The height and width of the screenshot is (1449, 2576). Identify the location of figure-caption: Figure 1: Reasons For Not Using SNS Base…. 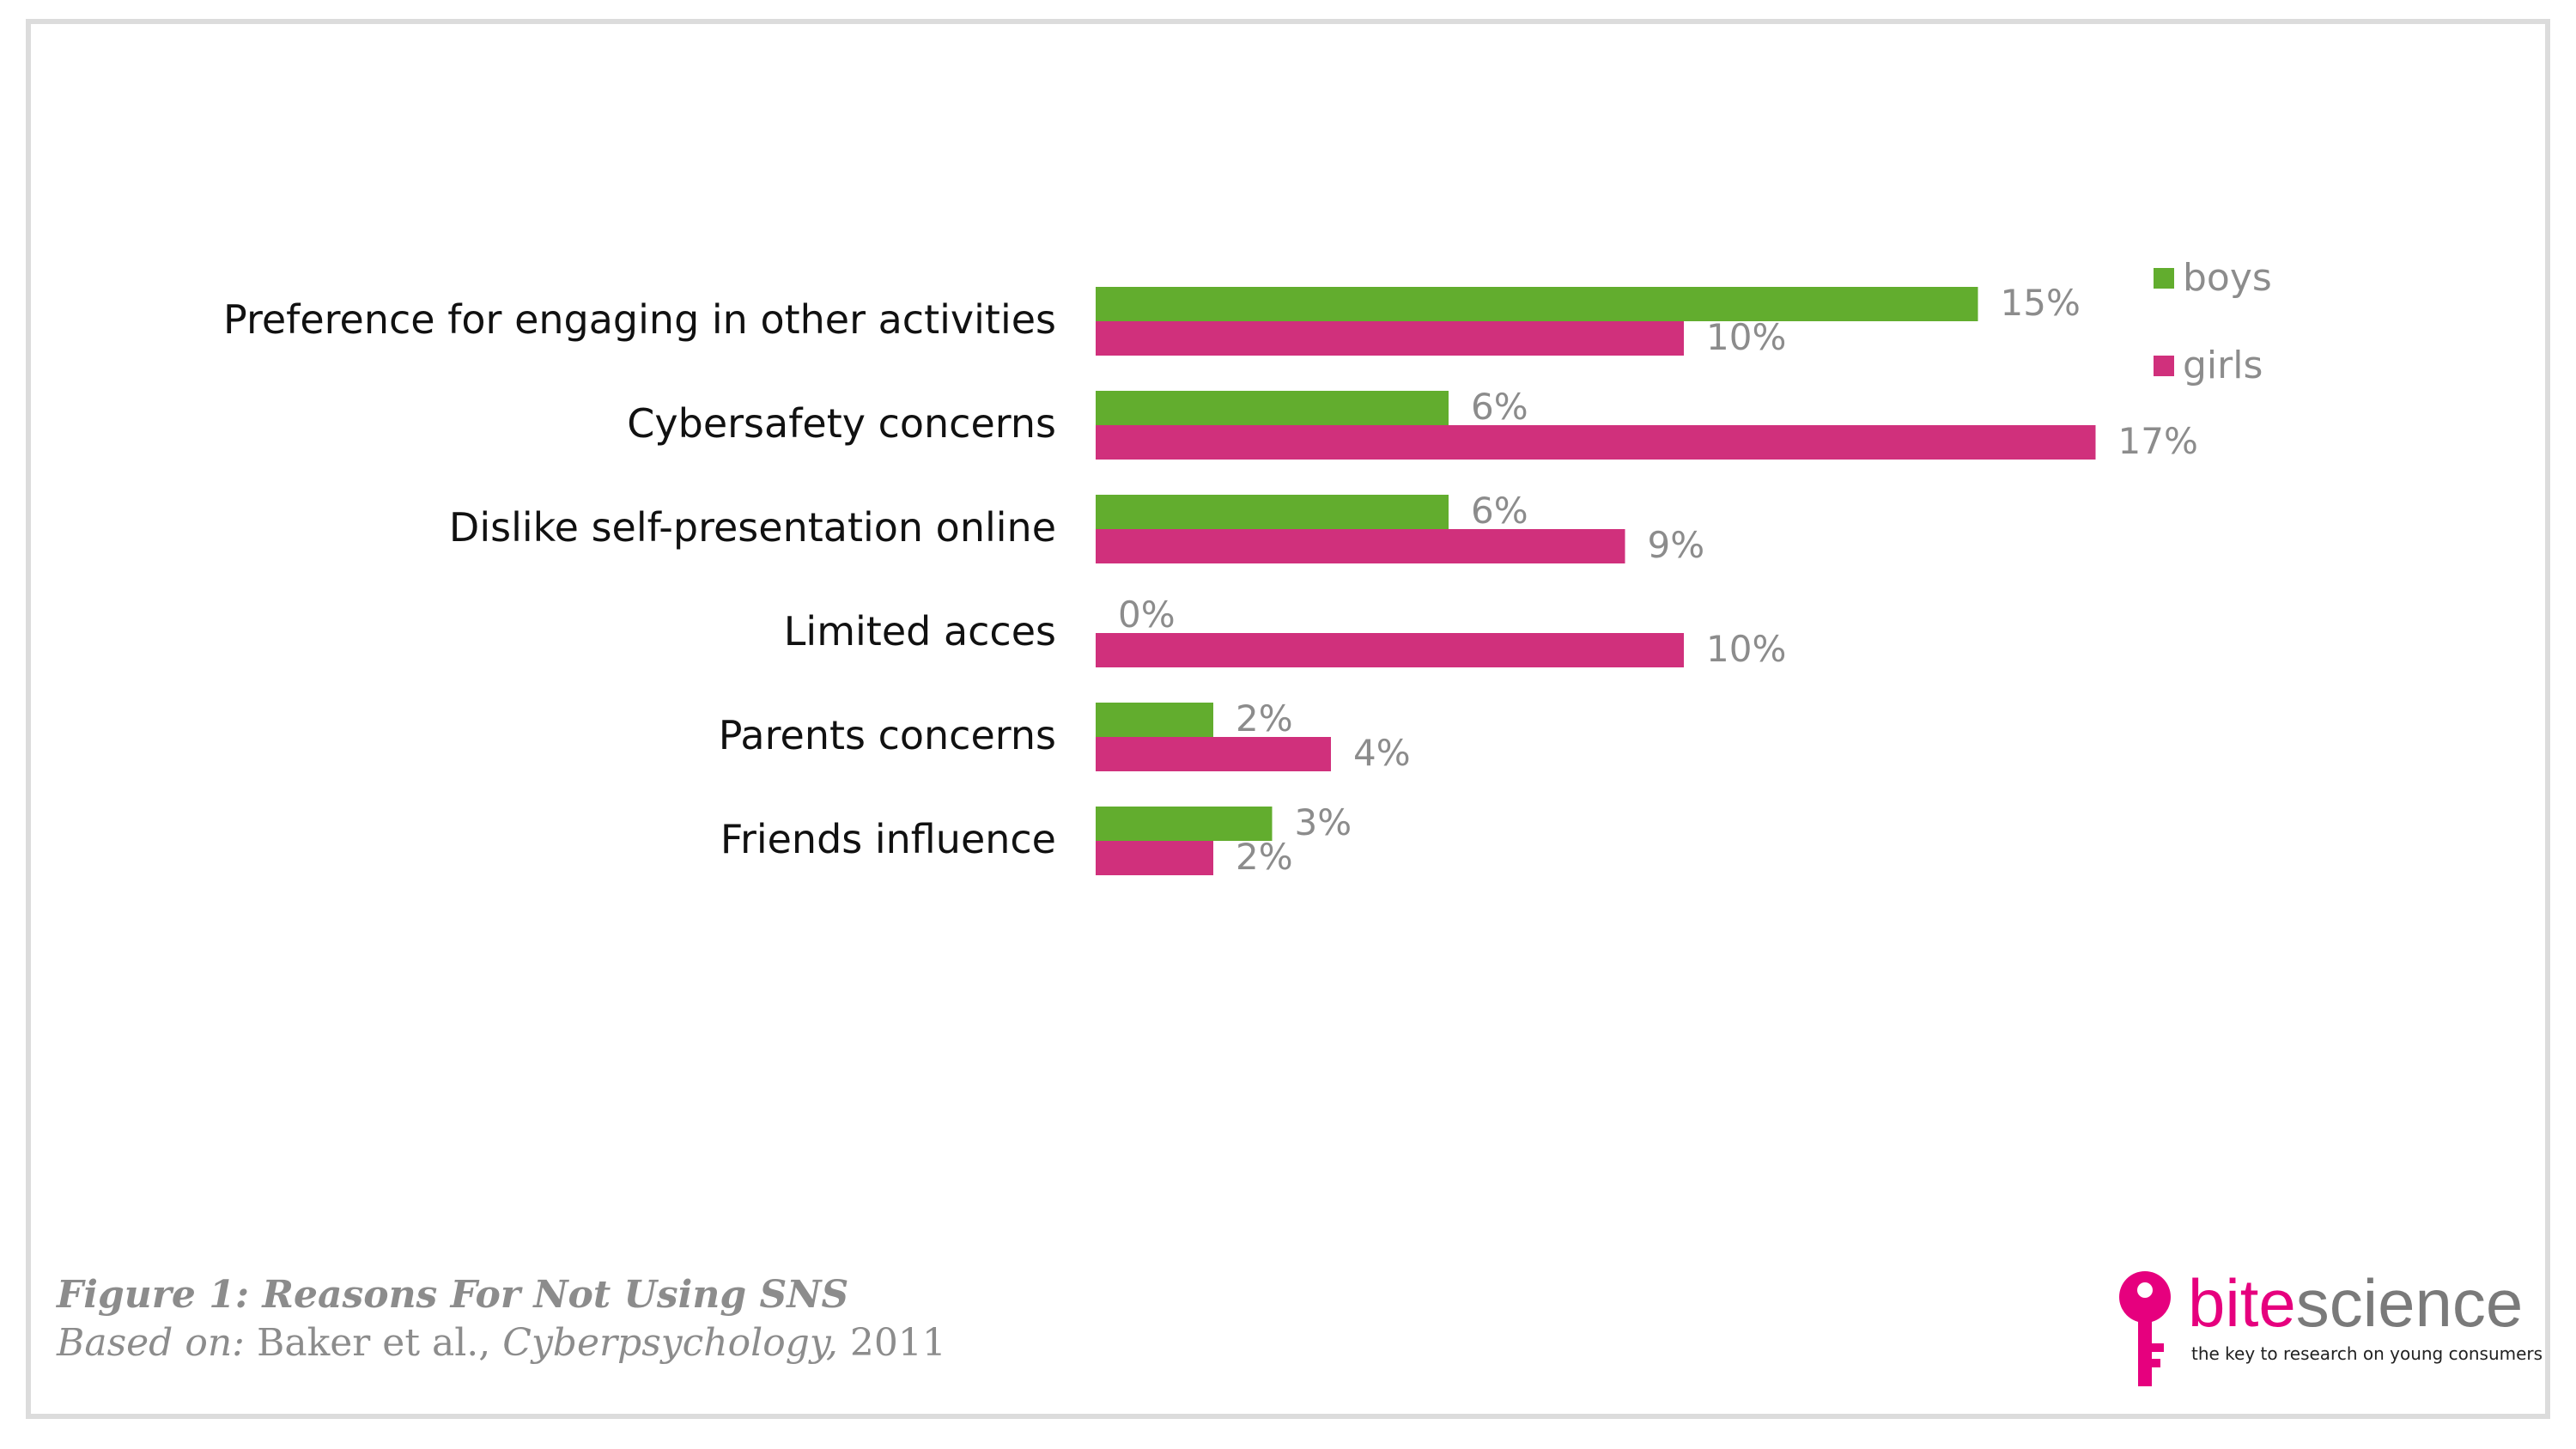
(501, 1319).